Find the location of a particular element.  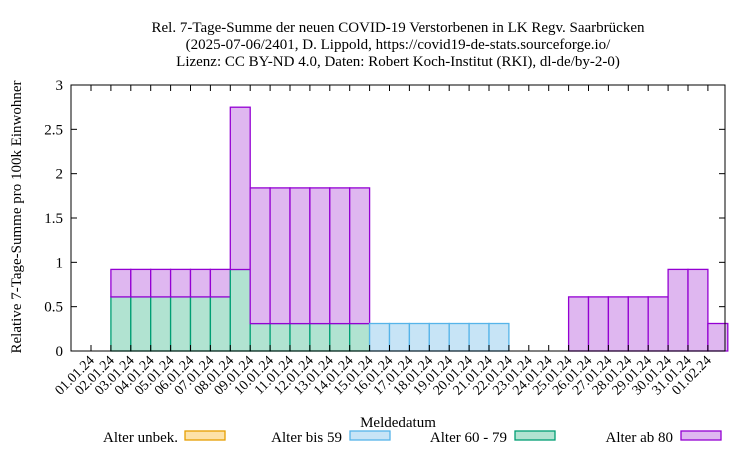

bar-27.01.24-series-3 is located at coordinates (618, 324).